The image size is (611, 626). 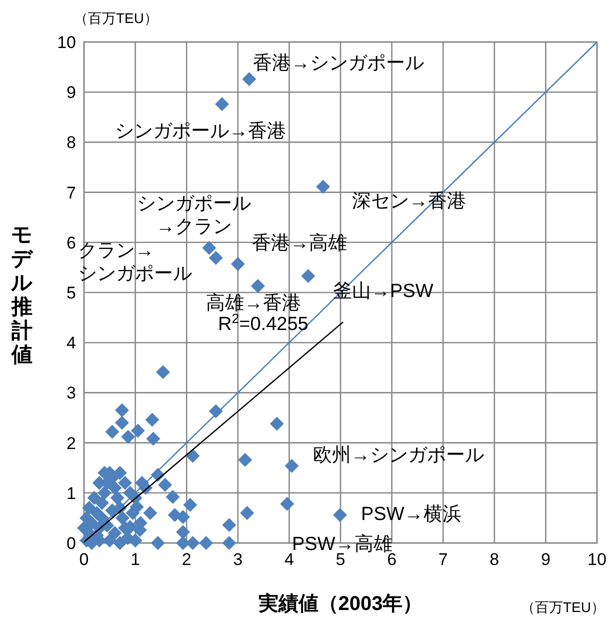 What do you see at coordinates (194, 215) in the screenshot?
I see `annotation: シンガポール →クラン` at bounding box center [194, 215].